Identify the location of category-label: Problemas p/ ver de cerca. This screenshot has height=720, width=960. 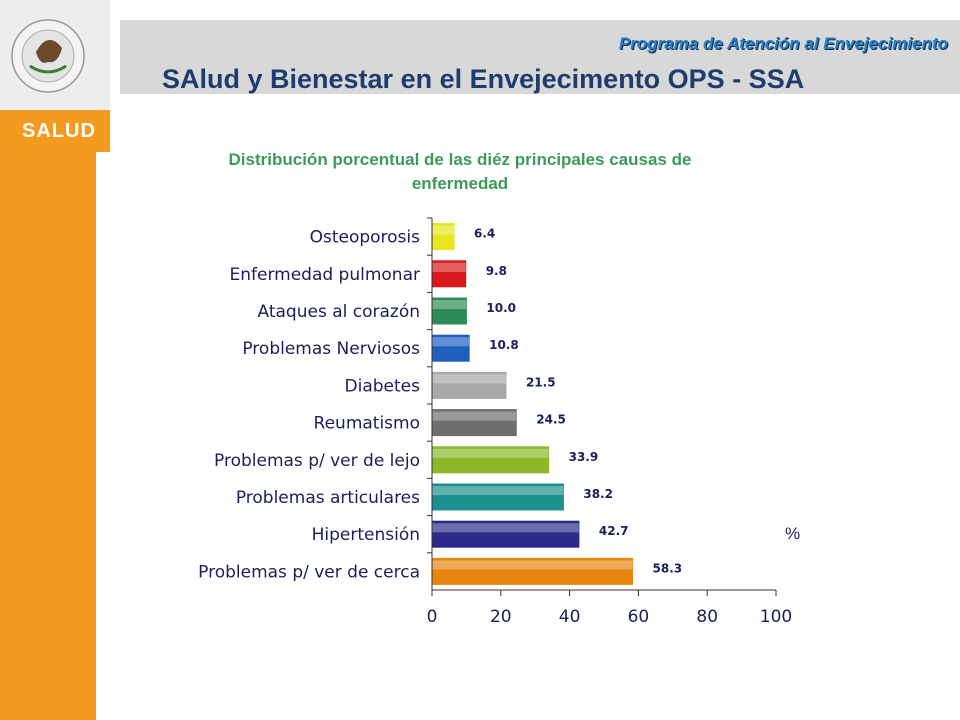
(309, 572).